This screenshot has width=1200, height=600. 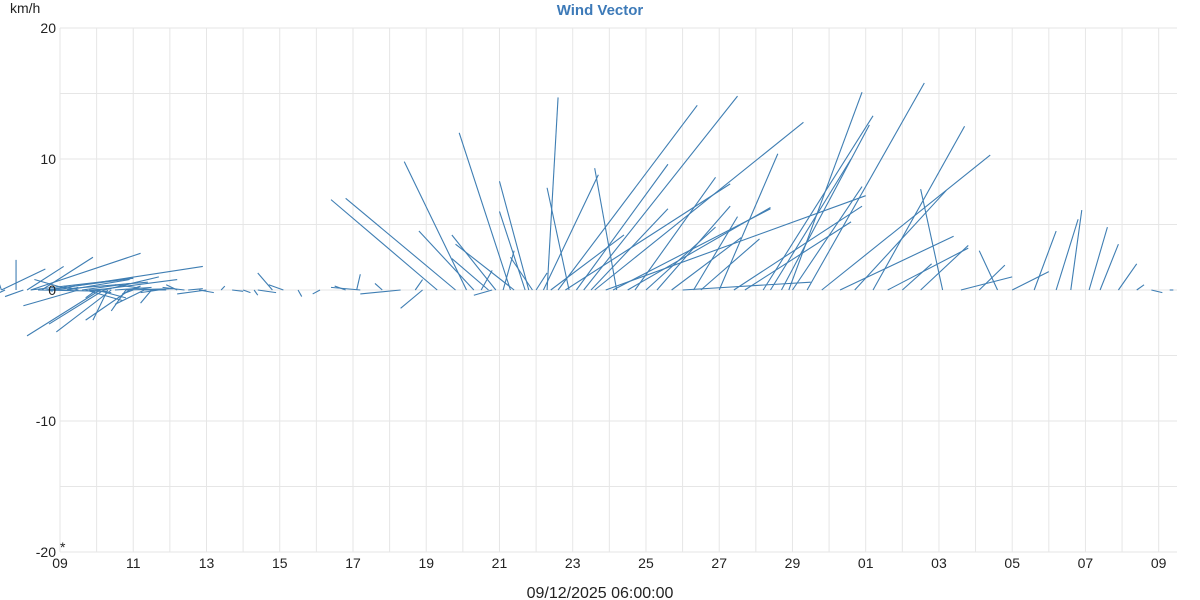 I want to click on y-tick-label: 20, so click(x=48, y=28).